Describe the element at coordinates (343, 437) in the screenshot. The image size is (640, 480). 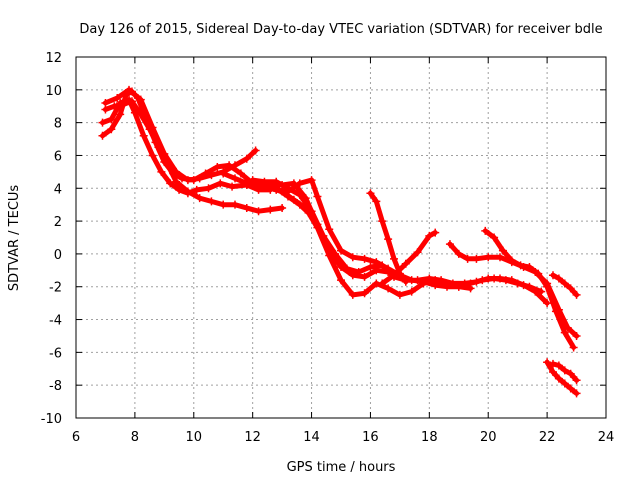
I see `x-tick-labels: 6 8 10 12 14 16 18 20 22 24` at that location.